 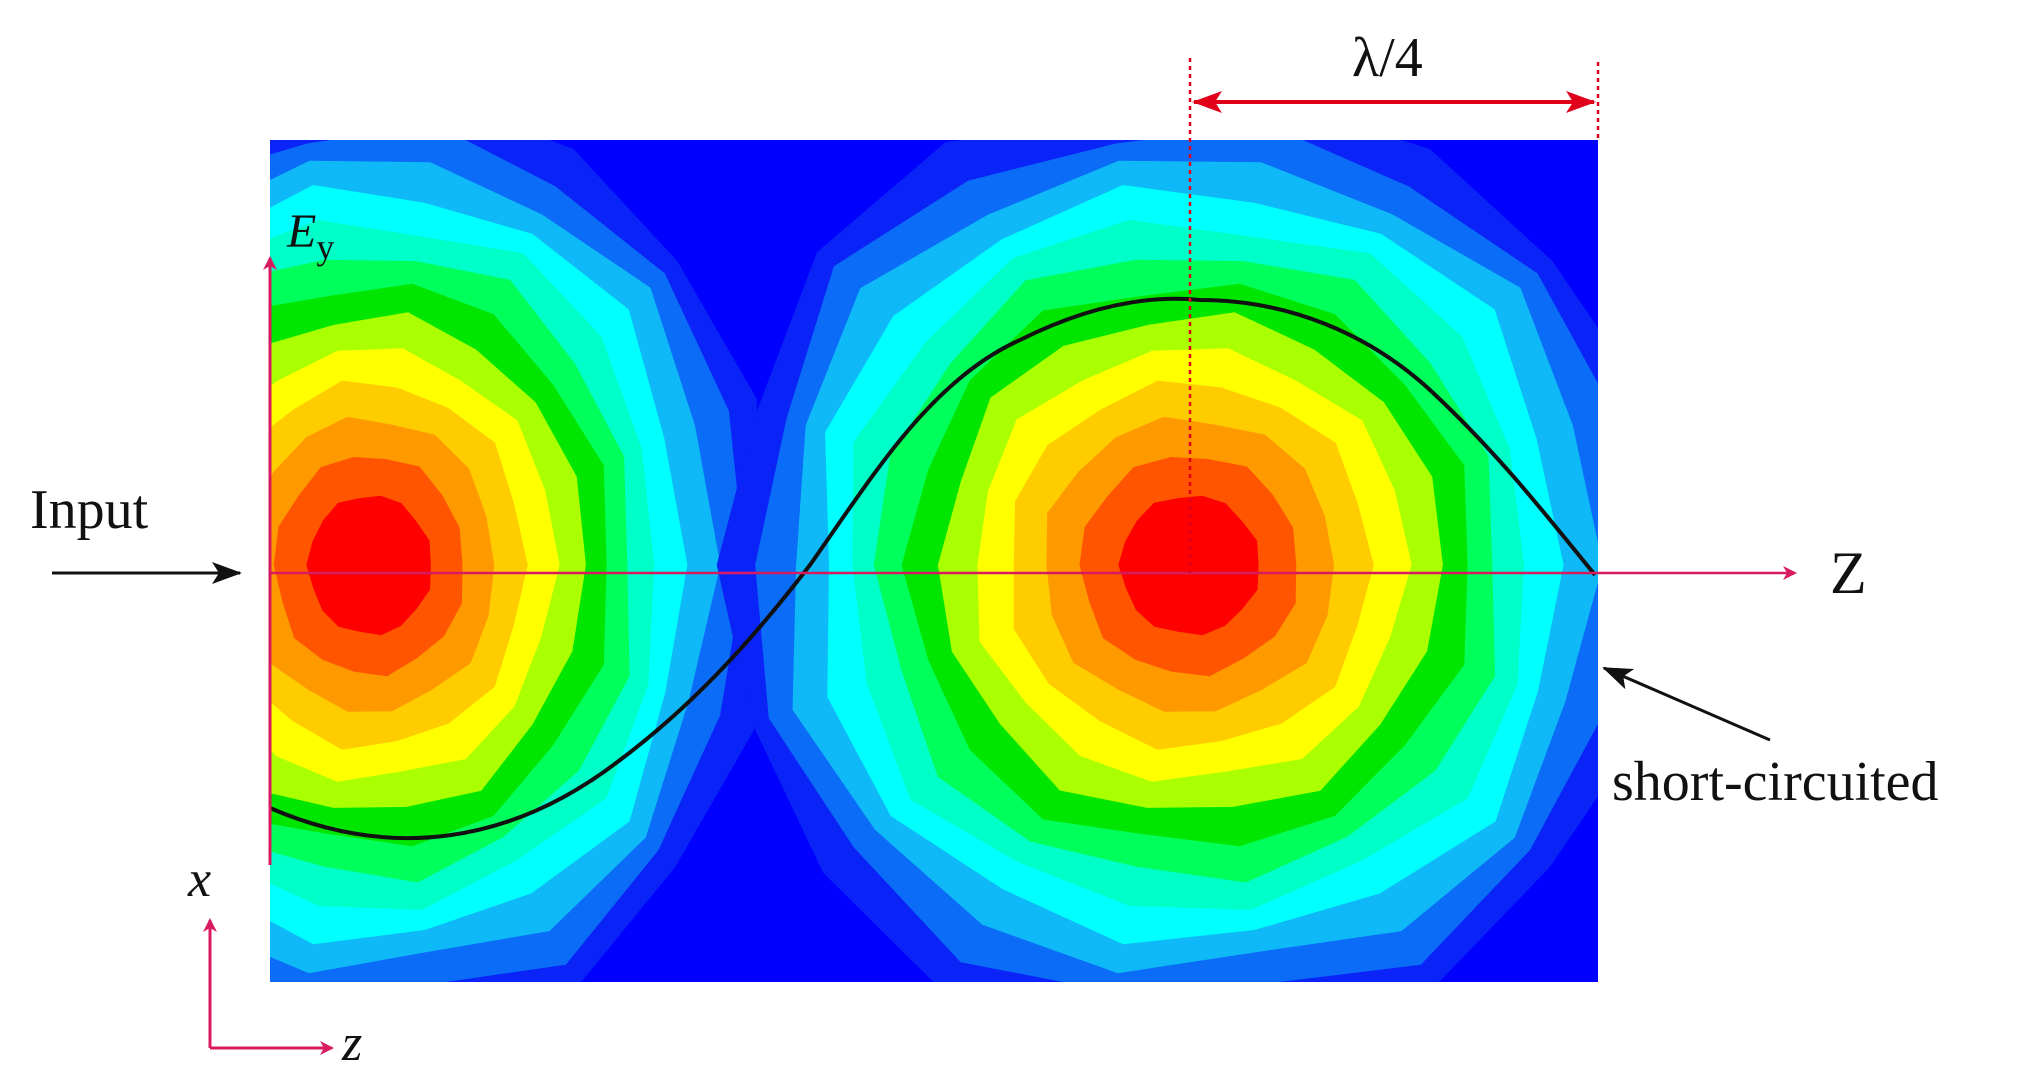 I want to click on input-label: Input, so click(x=89, y=510).